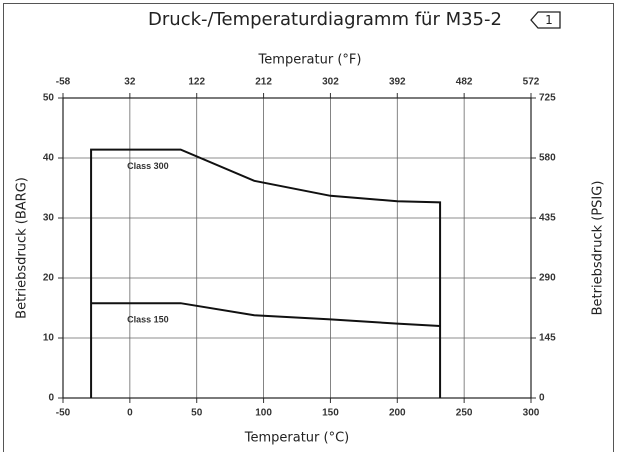 This screenshot has height=452, width=617. I want to click on y2-tick-label: 0, so click(542, 398).